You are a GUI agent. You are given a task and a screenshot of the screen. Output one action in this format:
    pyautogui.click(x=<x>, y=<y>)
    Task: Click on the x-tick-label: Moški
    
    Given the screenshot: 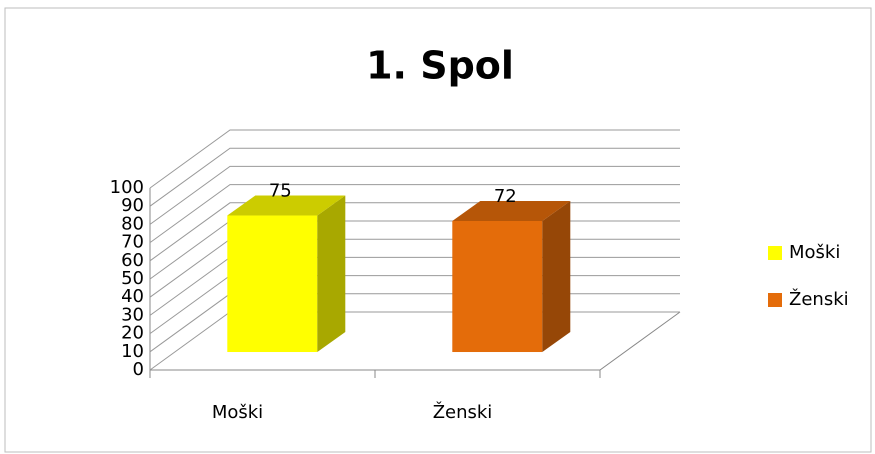 What is the action you would take?
    pyautogui.click(x=237, y=412)
    